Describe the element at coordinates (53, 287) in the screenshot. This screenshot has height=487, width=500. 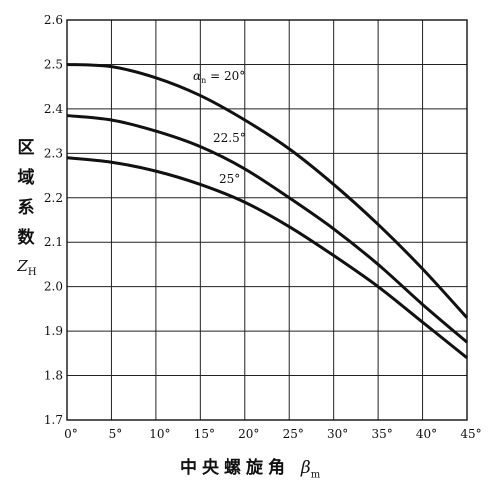
I see `y-tick-label: 2.0` at that location.